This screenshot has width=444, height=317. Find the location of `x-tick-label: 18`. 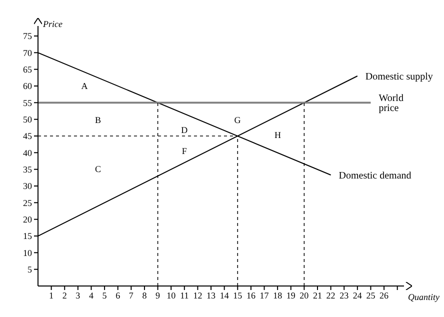

x-tick-label: 18 is located at coordinates (278, 295).